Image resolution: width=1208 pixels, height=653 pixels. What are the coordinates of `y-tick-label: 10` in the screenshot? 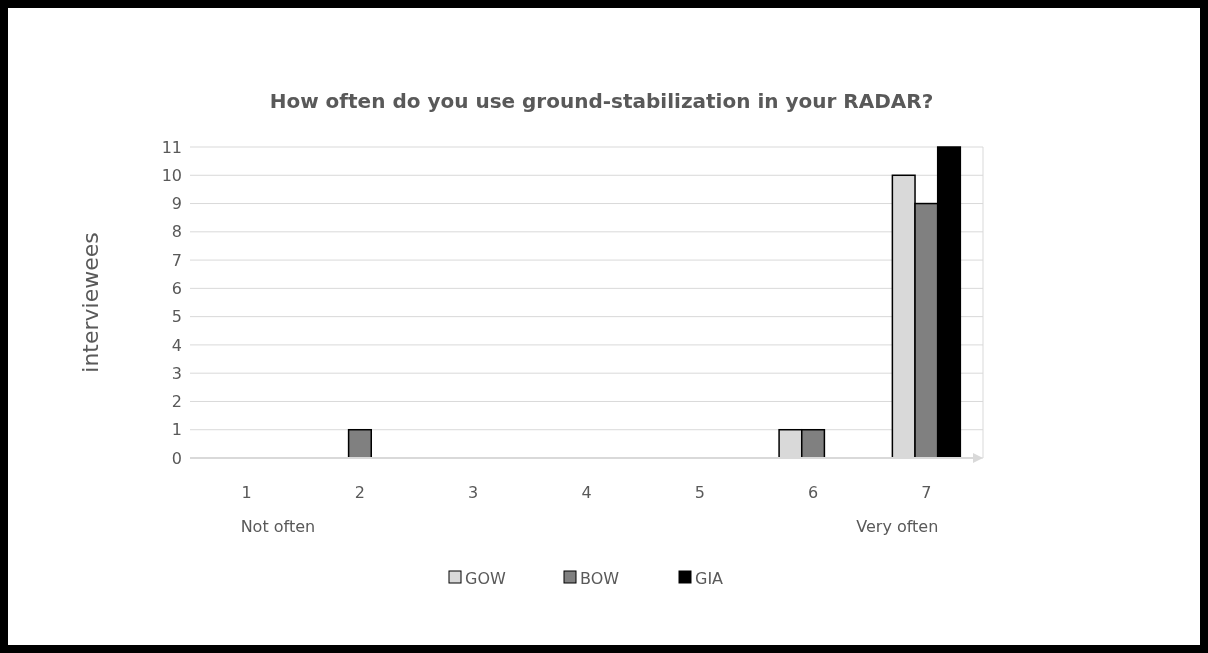 It's located at (171, 175).